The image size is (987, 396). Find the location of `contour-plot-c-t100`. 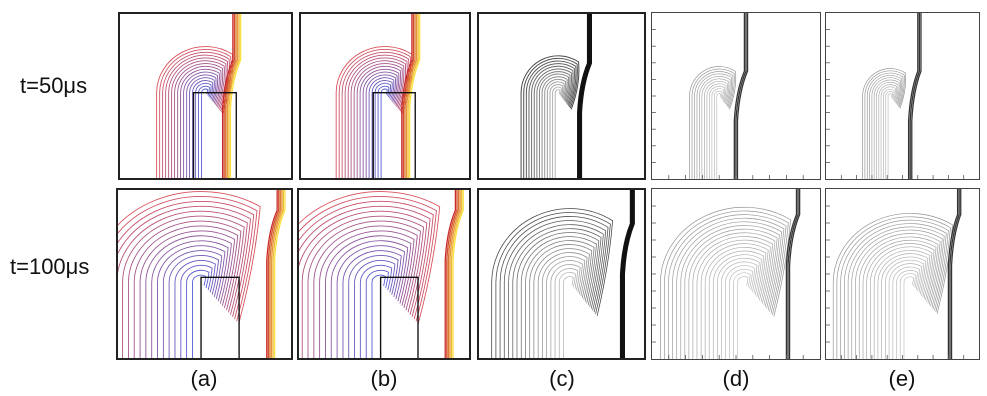

contour-plot-c-t100 is located at coordinates (563, 274).